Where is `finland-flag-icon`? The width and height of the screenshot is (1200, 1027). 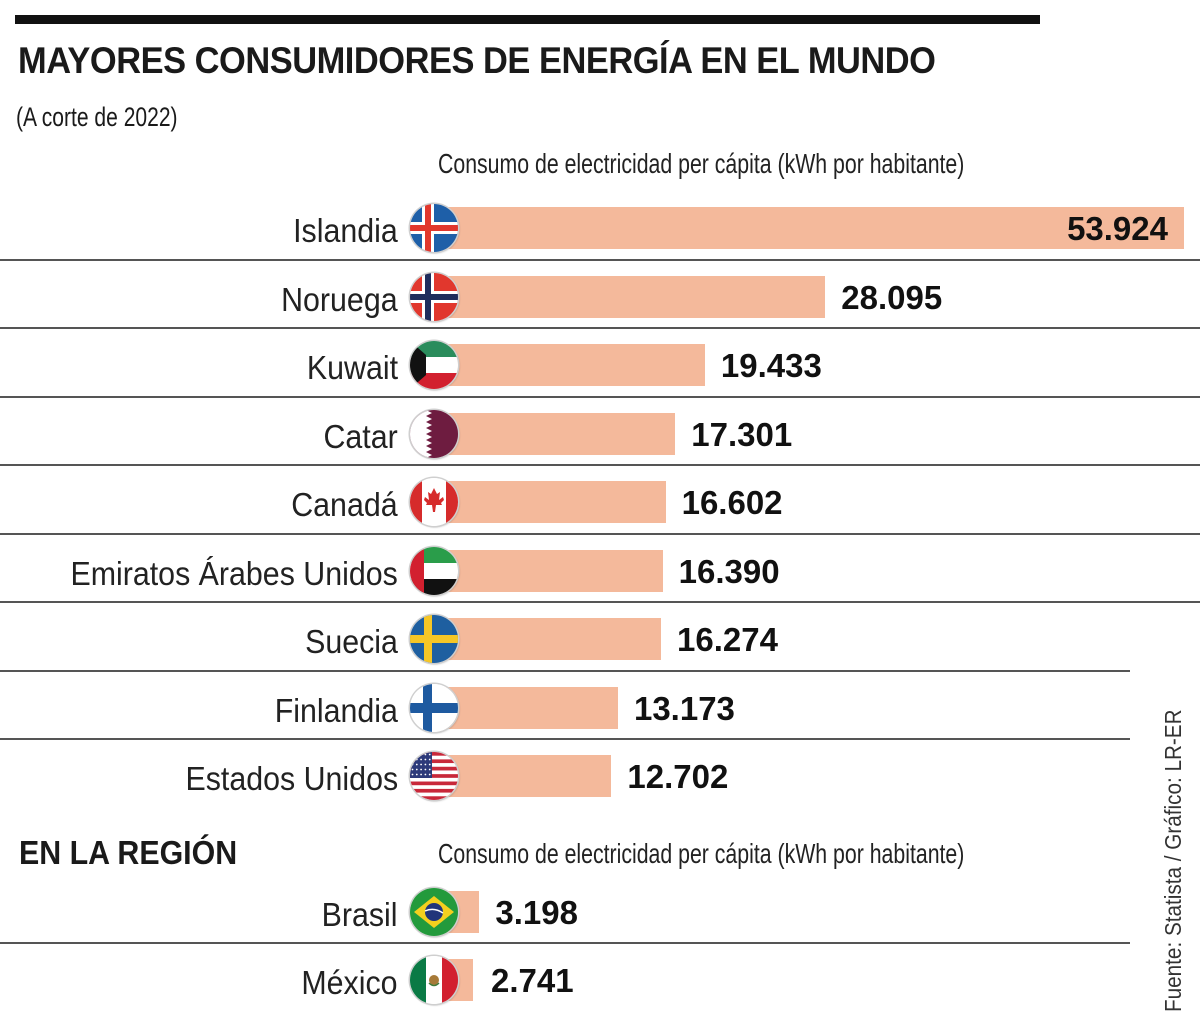
finland-flag-icon is located at coordinates (434, 707).